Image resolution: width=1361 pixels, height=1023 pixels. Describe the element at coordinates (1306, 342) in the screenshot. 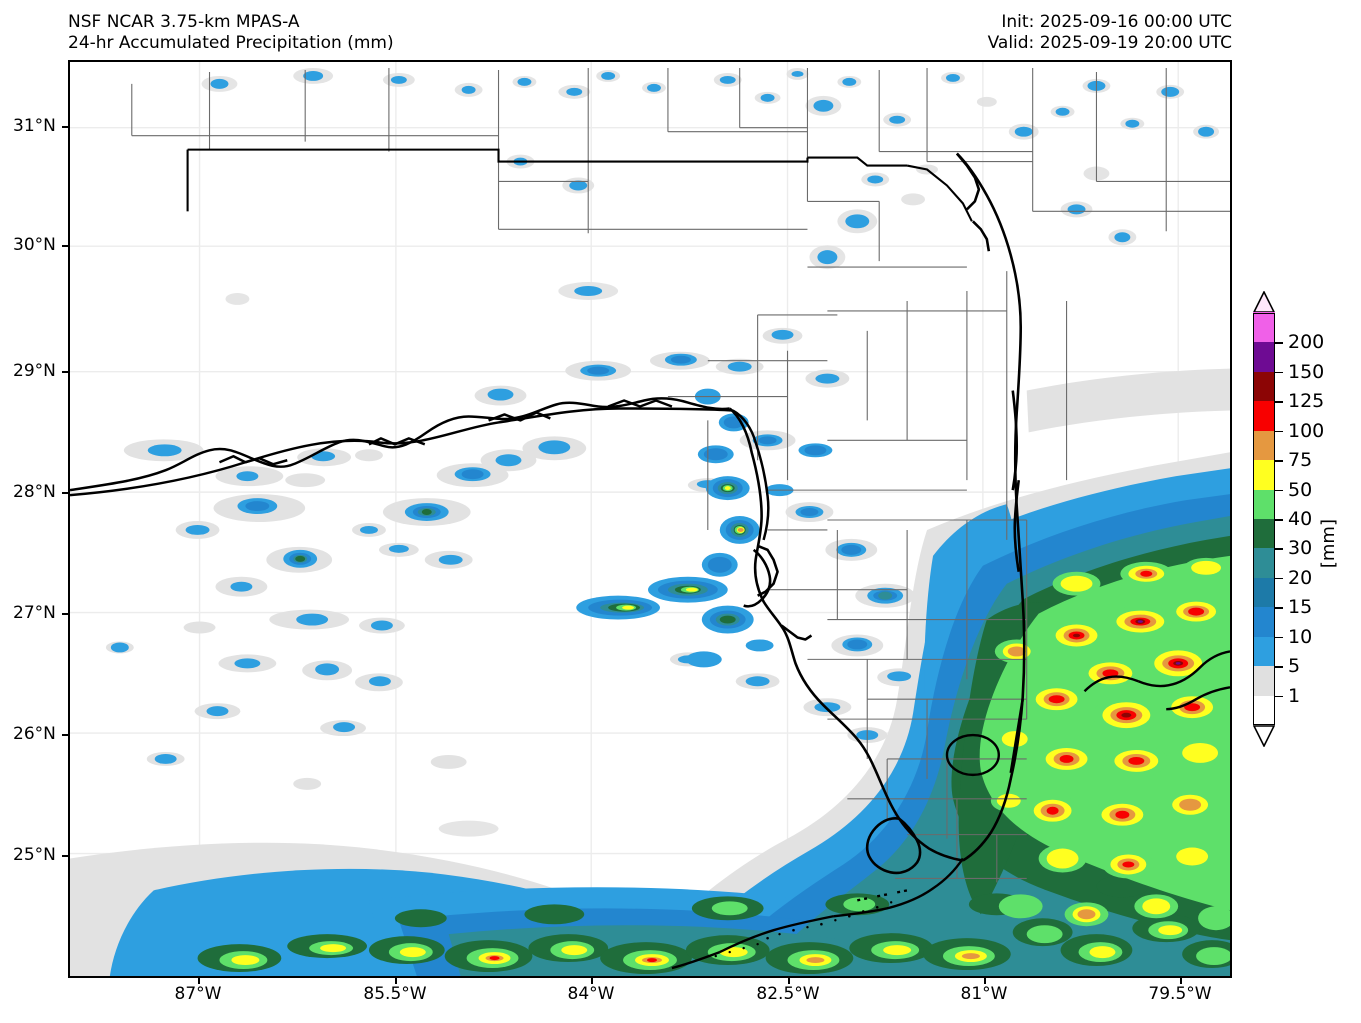

I see `colorbar-tick-label: 200` at that location.